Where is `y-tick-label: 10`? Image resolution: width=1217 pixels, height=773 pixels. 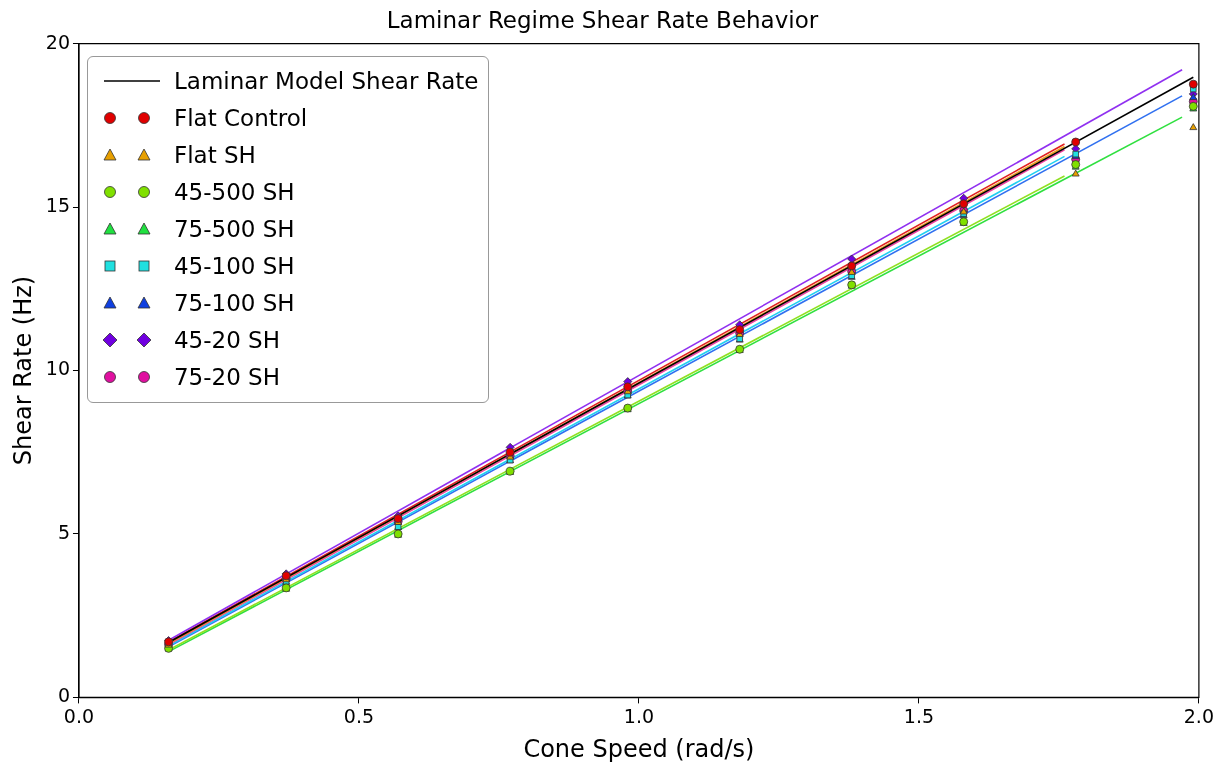
y-tick-label: 10 is located at coordinates (57, 368).